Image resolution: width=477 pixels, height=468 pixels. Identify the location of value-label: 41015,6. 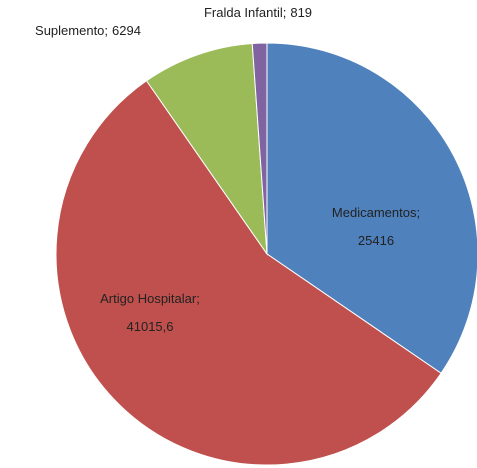
(150, 326).